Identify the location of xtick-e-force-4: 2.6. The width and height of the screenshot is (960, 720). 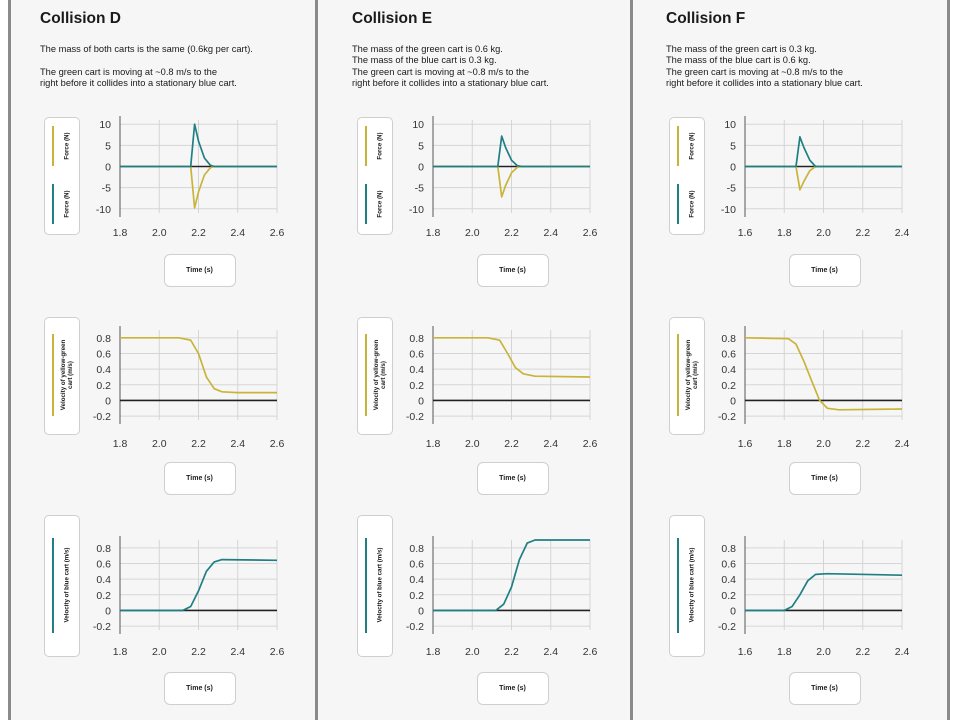
(590, 233).